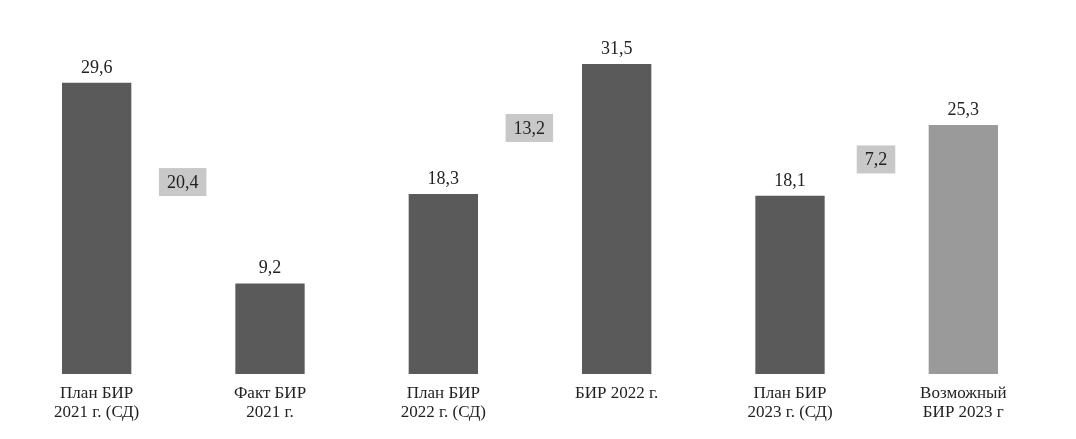 The width and height of the screenshot is (1076, 439). Describe the element at coordinates (96, 66) in the screenshot. I see `data-label: 29,6` at that location.